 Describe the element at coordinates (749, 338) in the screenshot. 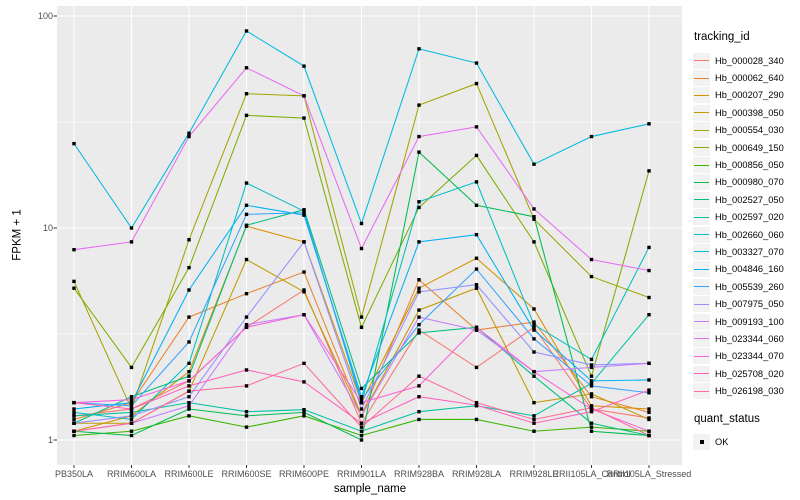

I see `legend-item-label: Hb_023344_060` at that location.